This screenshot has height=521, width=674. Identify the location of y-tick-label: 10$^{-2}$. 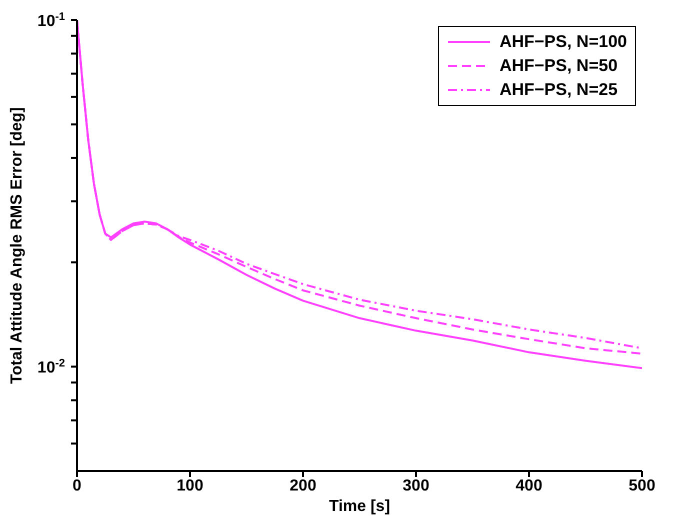
(51, 367).